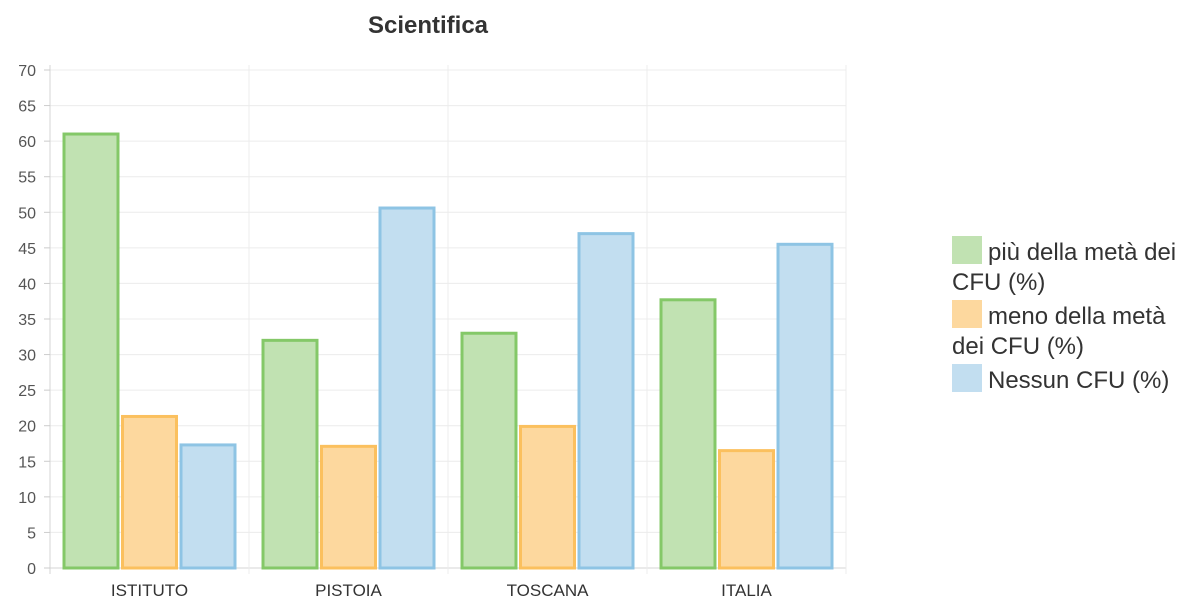 The width and height of the screenshot is (1190, 599). What do you see at coordinates (27, 320) in the screenshot?
I see `y-tick-label: 35` at bounding box center [27, 320].